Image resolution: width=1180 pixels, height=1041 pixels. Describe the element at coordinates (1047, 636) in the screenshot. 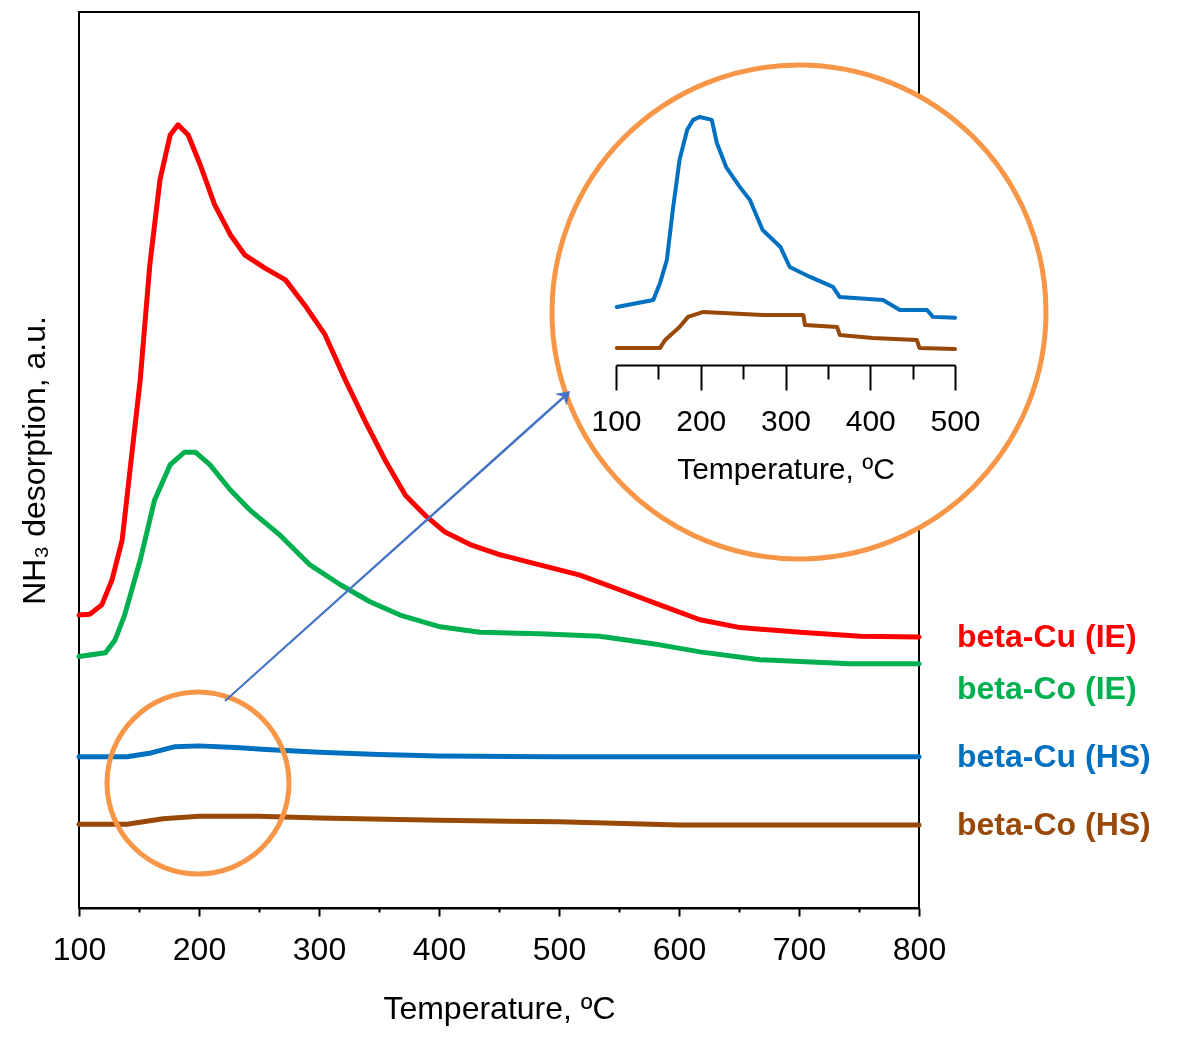

I see `series-label: beta-Cu (IE)` at that location.